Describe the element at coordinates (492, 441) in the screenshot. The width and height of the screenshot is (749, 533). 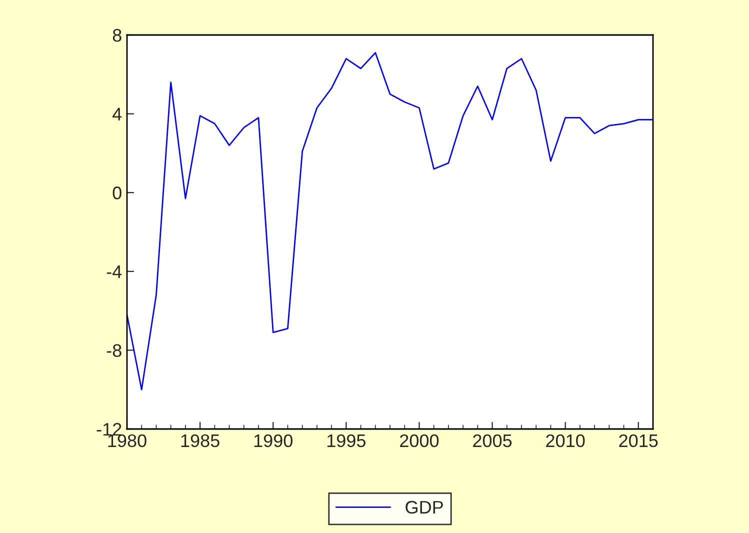
I see `x-tick-label: 2005` at that location.